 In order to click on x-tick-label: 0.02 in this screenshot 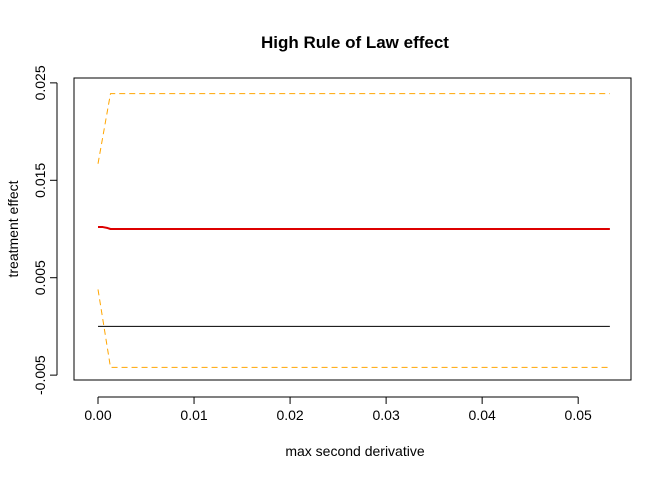, I will do `click(289, 415)`.